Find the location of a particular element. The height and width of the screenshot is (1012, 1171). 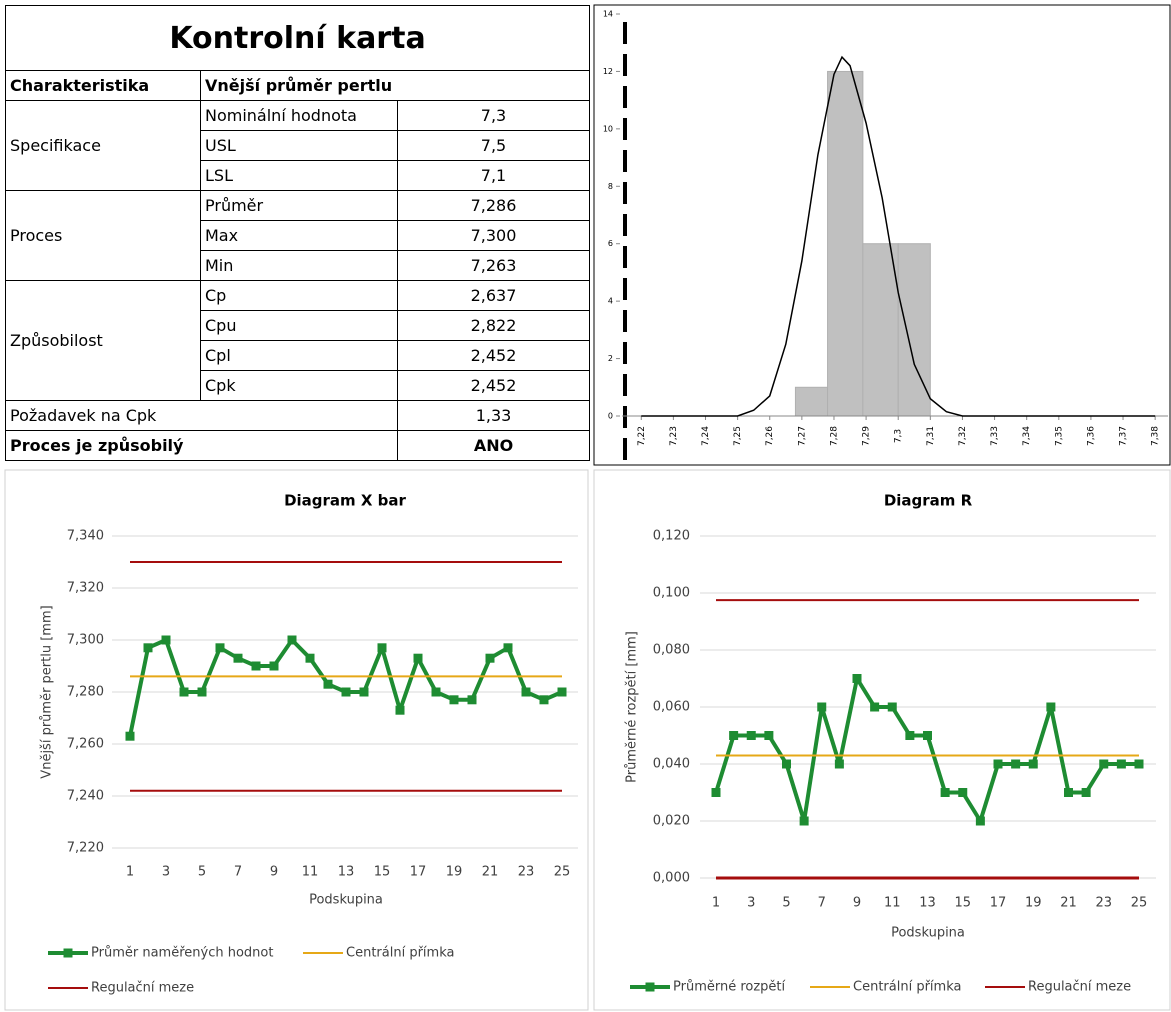

legend-label: Regulační meze is located at coordinates (142, 988).